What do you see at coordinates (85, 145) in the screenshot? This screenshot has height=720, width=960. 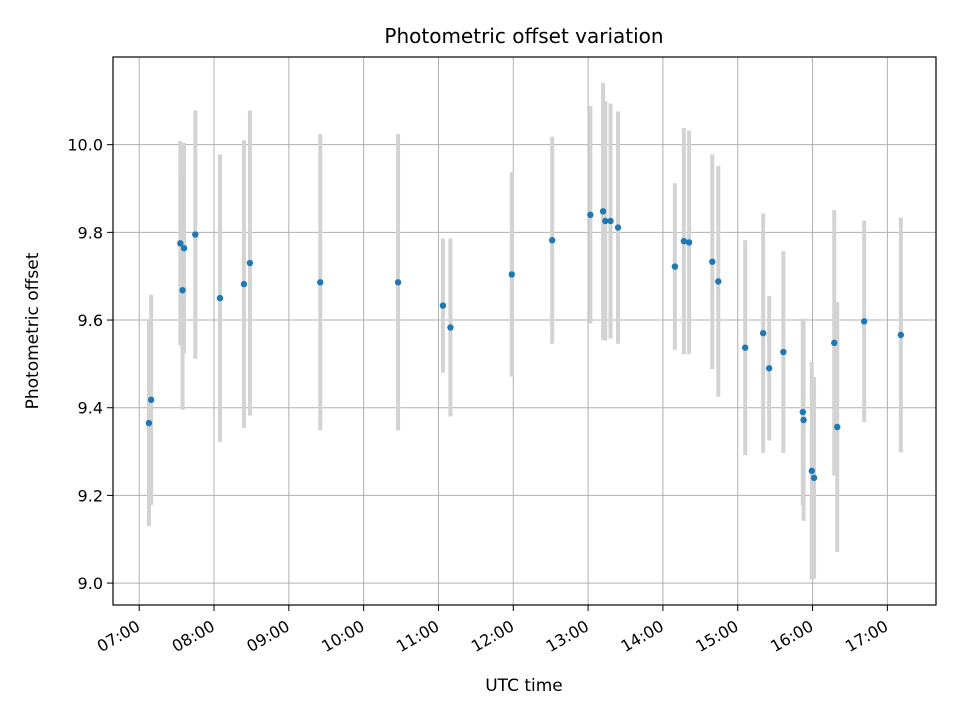 I see `y-tick-label: 10.0` at bounding box center [85, 145].